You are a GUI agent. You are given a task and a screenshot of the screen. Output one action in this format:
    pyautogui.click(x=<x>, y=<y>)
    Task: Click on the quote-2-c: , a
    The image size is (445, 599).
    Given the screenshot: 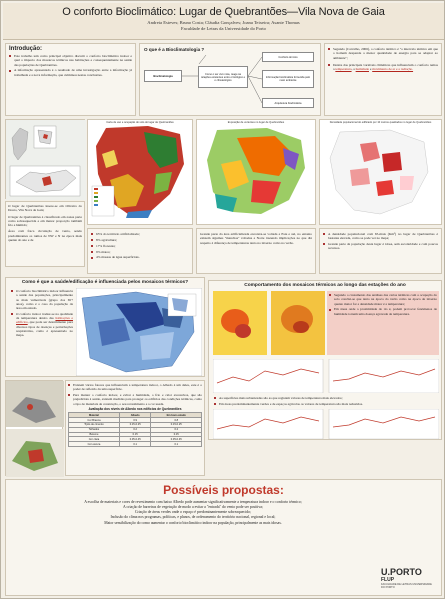 What is the action you would take?
    pyautogui.click(x=353, y=69)
    